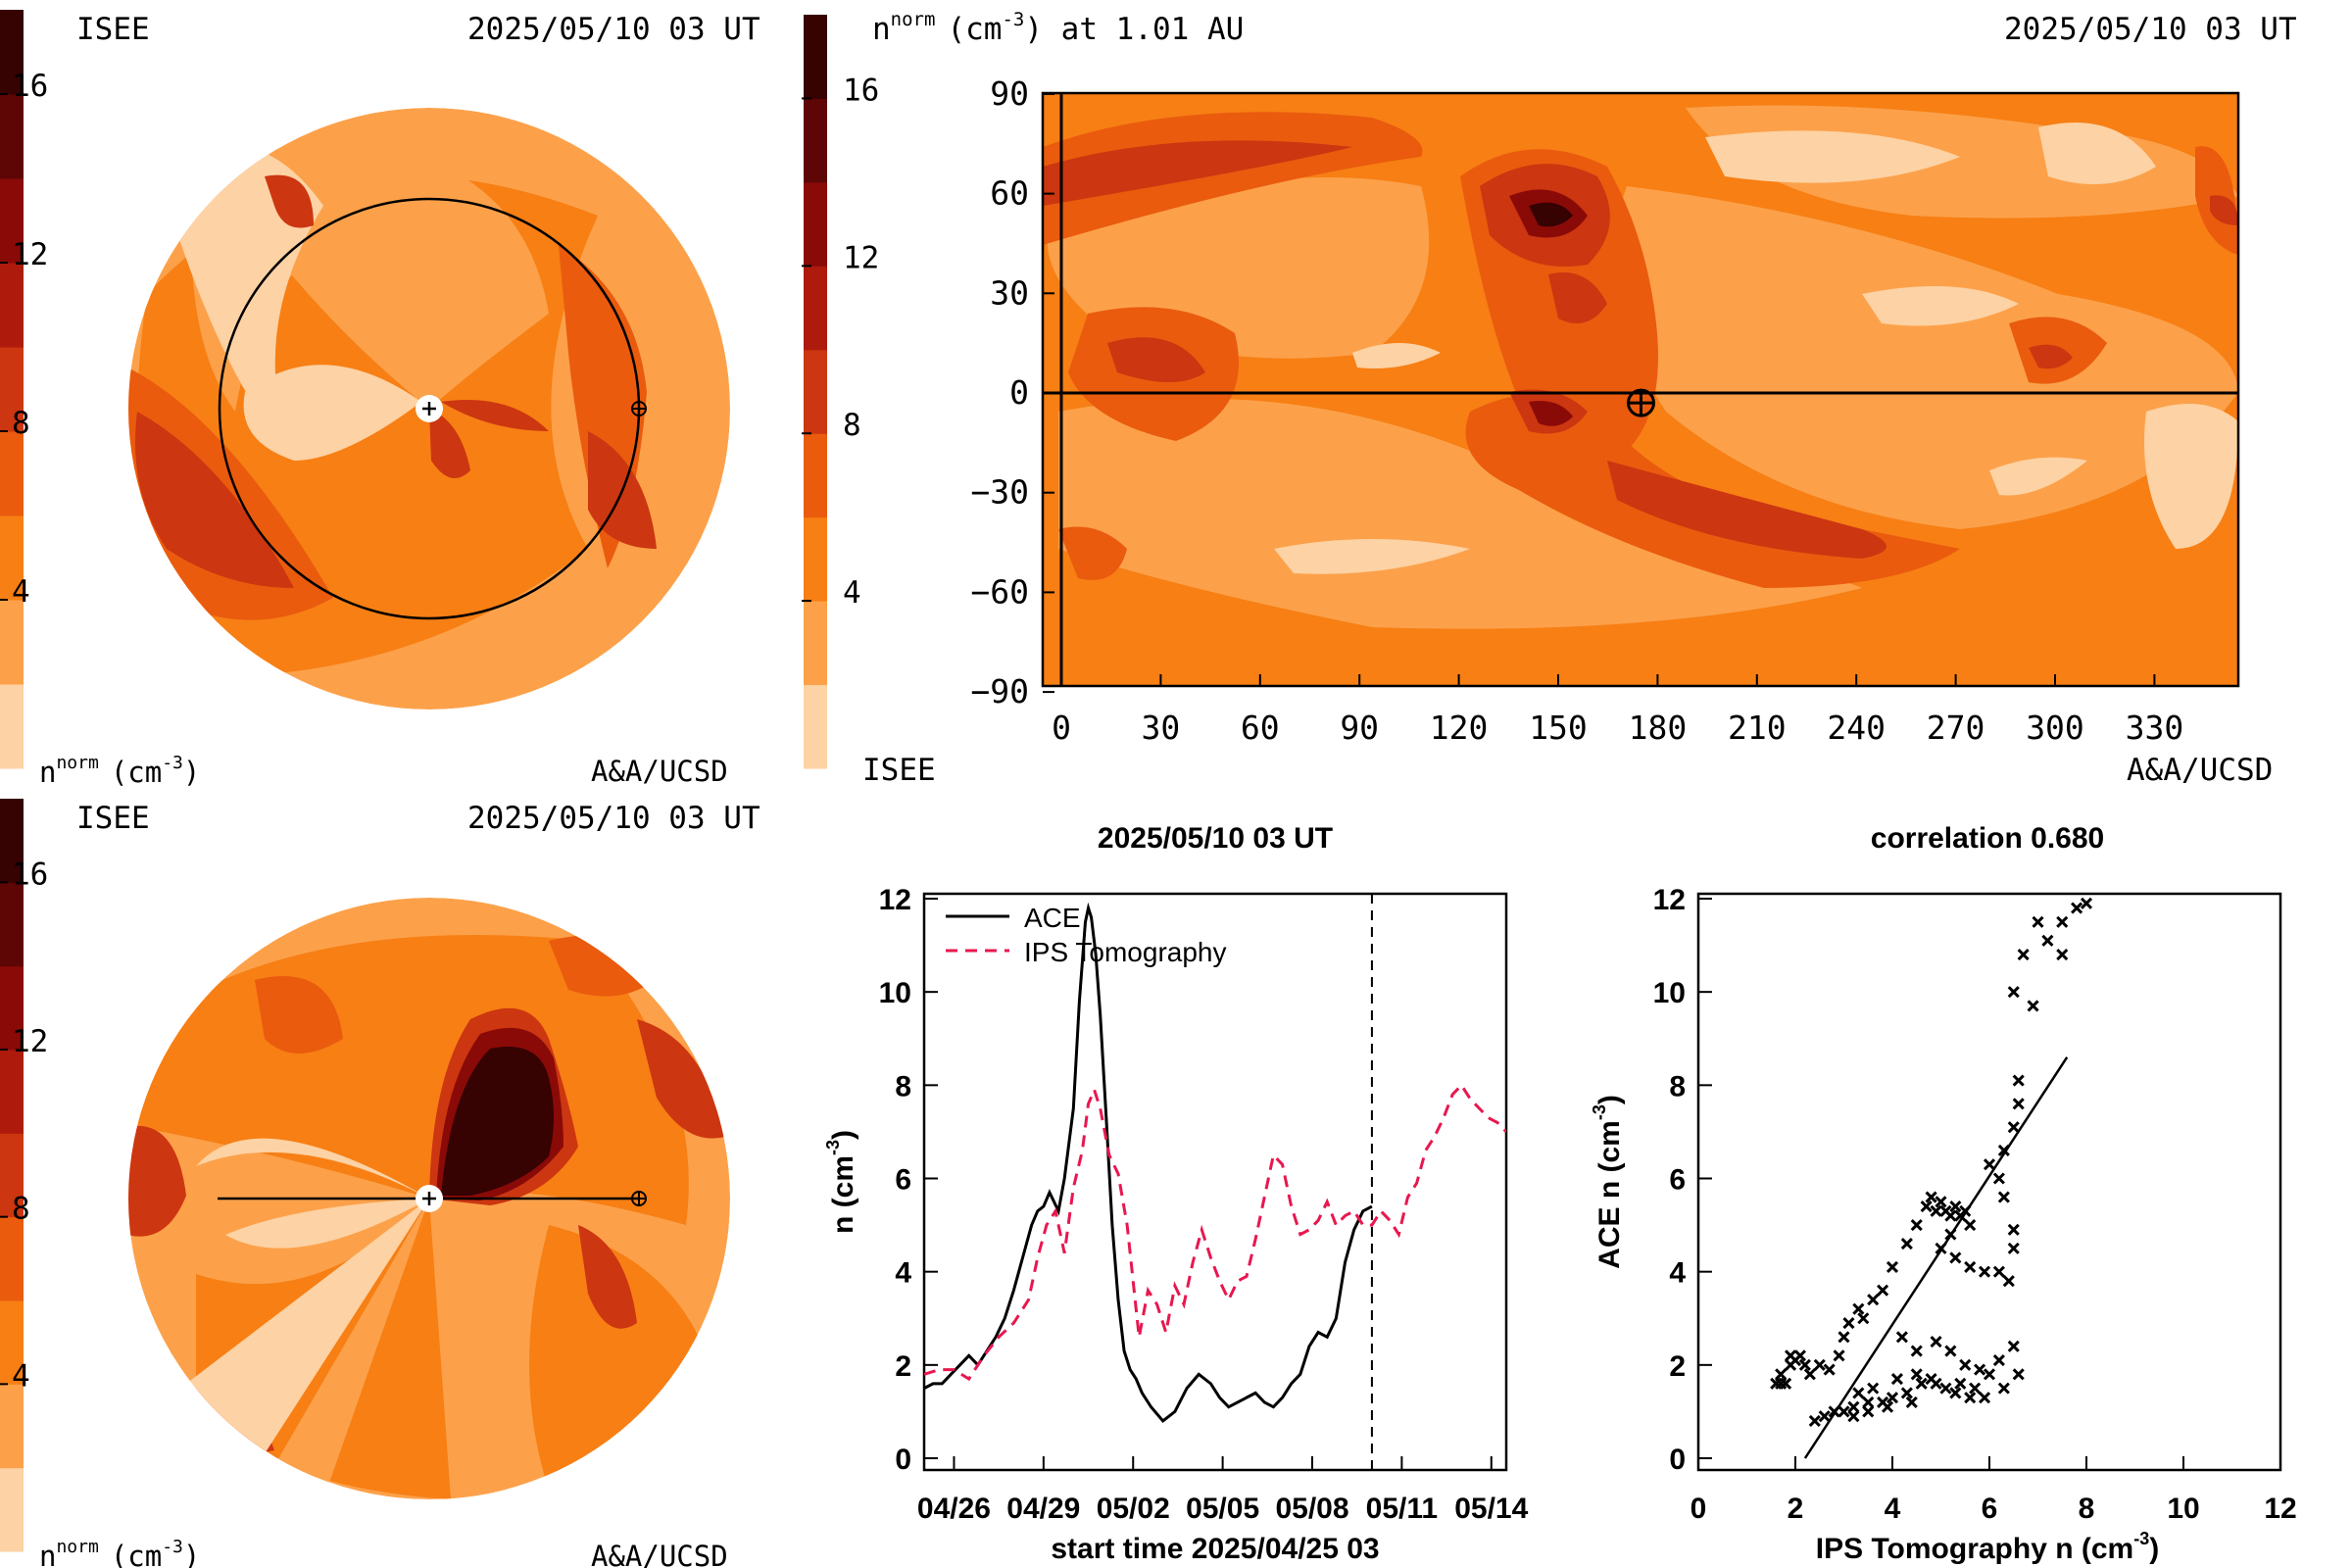  I want to click on map-y-tick-label: 90, so click(1009, 93).